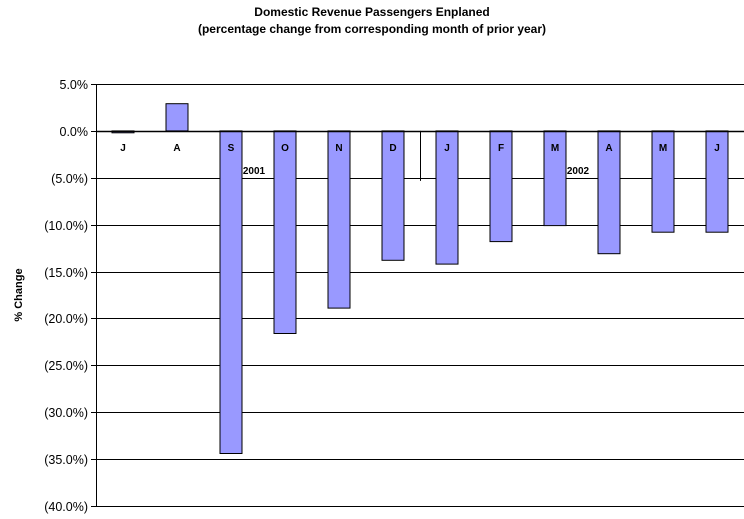 This screenshot has width=744, height=519. I want to click on year-label: 2002, so click(578, 171).